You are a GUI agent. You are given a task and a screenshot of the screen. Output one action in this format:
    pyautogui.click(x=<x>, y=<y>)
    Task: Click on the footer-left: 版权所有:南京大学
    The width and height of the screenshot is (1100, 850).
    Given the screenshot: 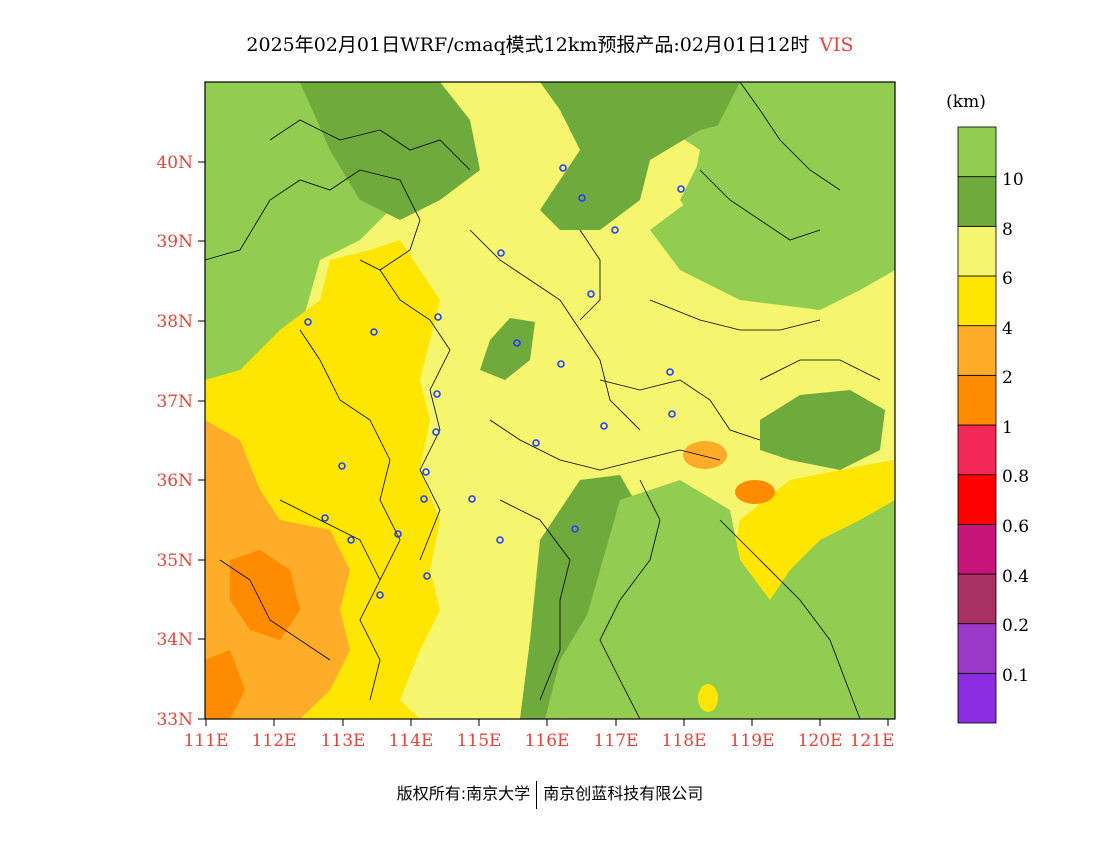 What is the action you would take?
    pyautogui.click(x=463, y=793)
    